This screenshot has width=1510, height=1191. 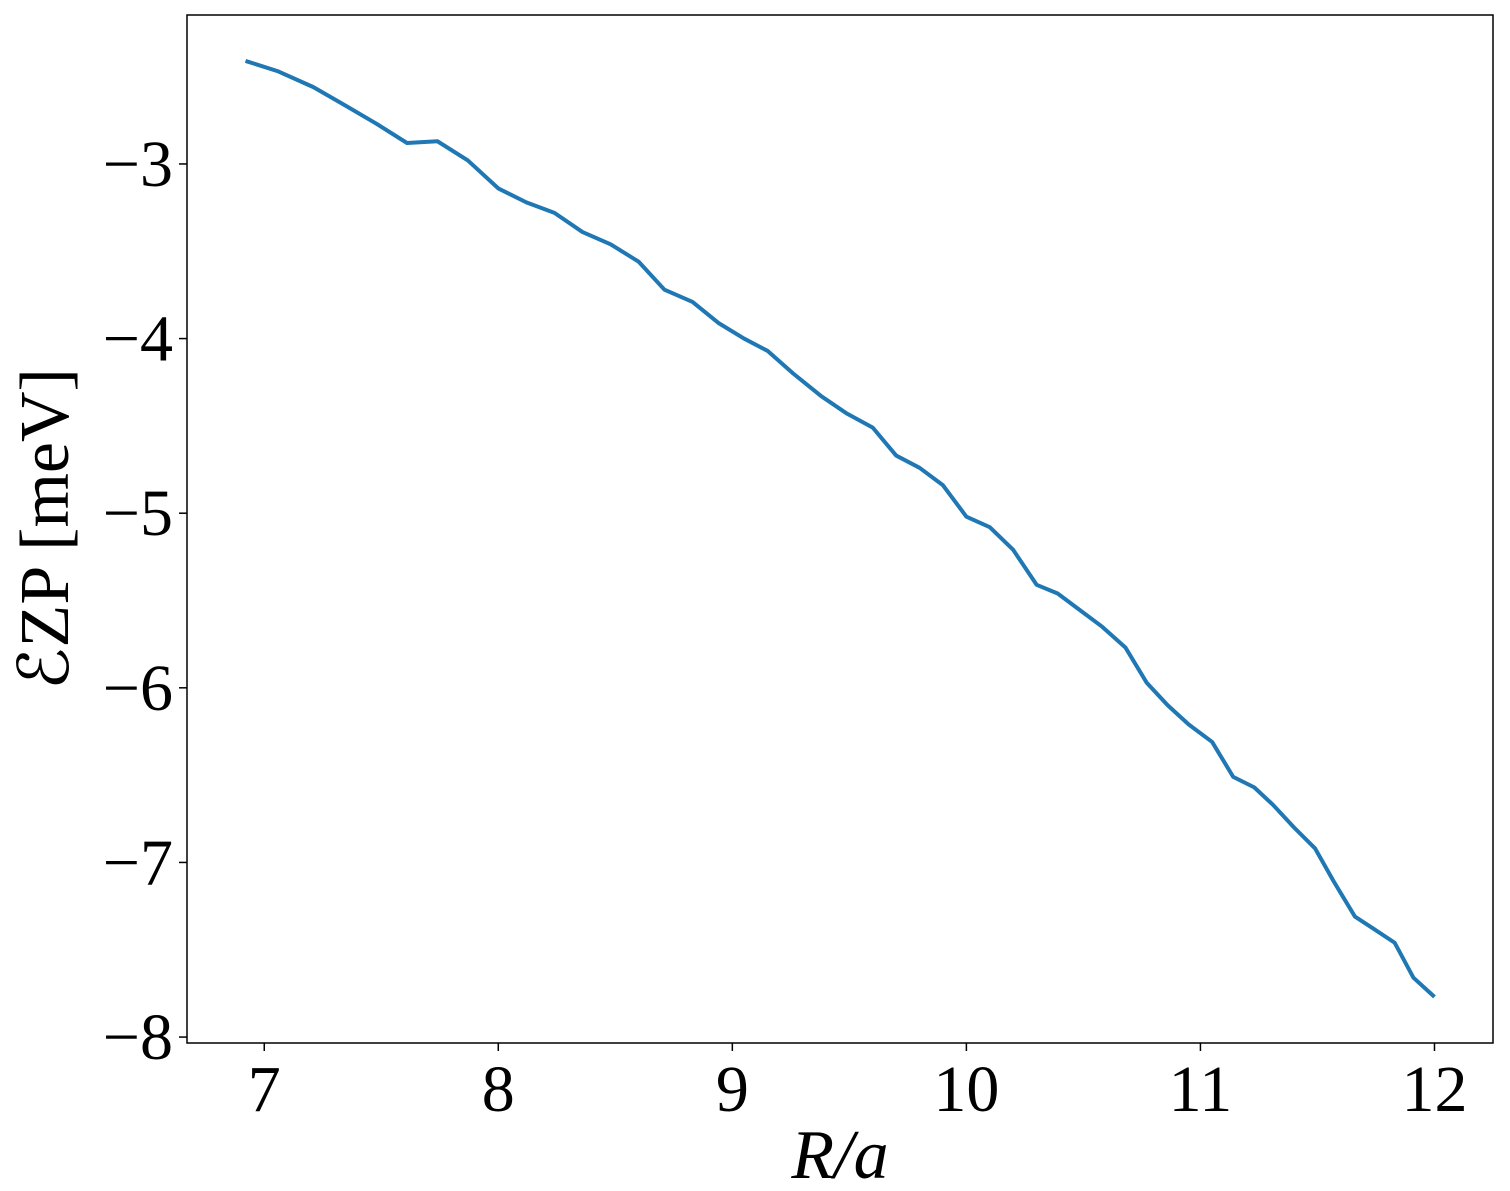 What do you see at coordinates (45, 529) in the screenshot?
I see `y-axis-label: ℰZP [meV]` at bounding box center [45, 529].